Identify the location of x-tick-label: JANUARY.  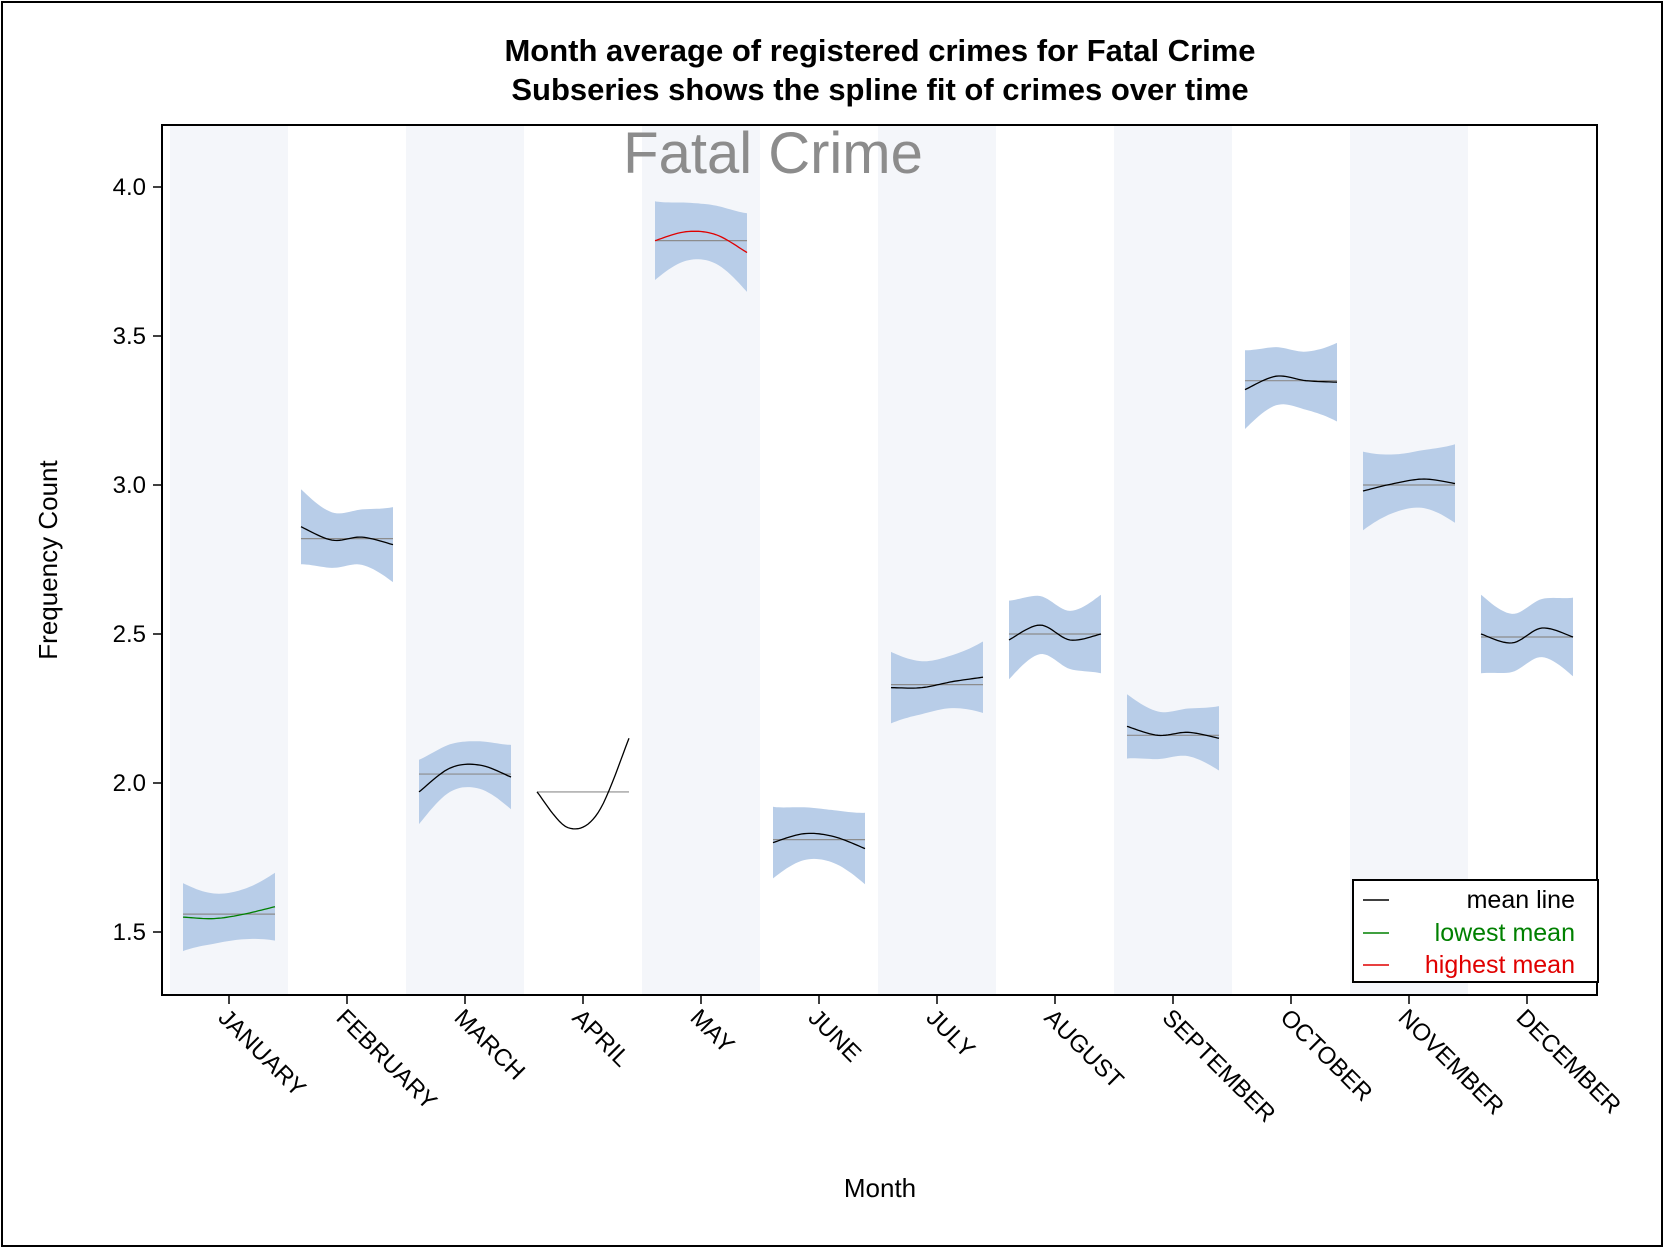
(262, 1053).